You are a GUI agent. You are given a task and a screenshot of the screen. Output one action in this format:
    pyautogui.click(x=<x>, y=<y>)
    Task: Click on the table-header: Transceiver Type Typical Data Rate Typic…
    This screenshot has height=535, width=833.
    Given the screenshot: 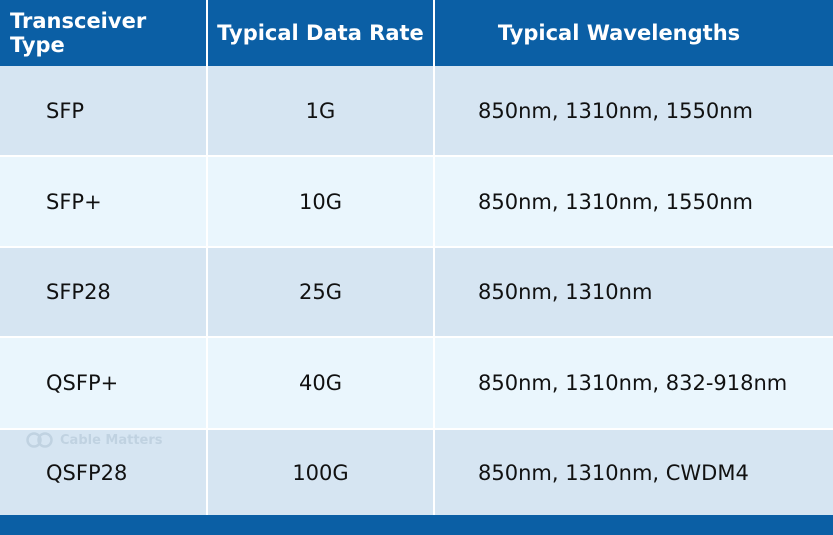 What is the action you would take?
    pyautogui.click(x=416, y=33)
    